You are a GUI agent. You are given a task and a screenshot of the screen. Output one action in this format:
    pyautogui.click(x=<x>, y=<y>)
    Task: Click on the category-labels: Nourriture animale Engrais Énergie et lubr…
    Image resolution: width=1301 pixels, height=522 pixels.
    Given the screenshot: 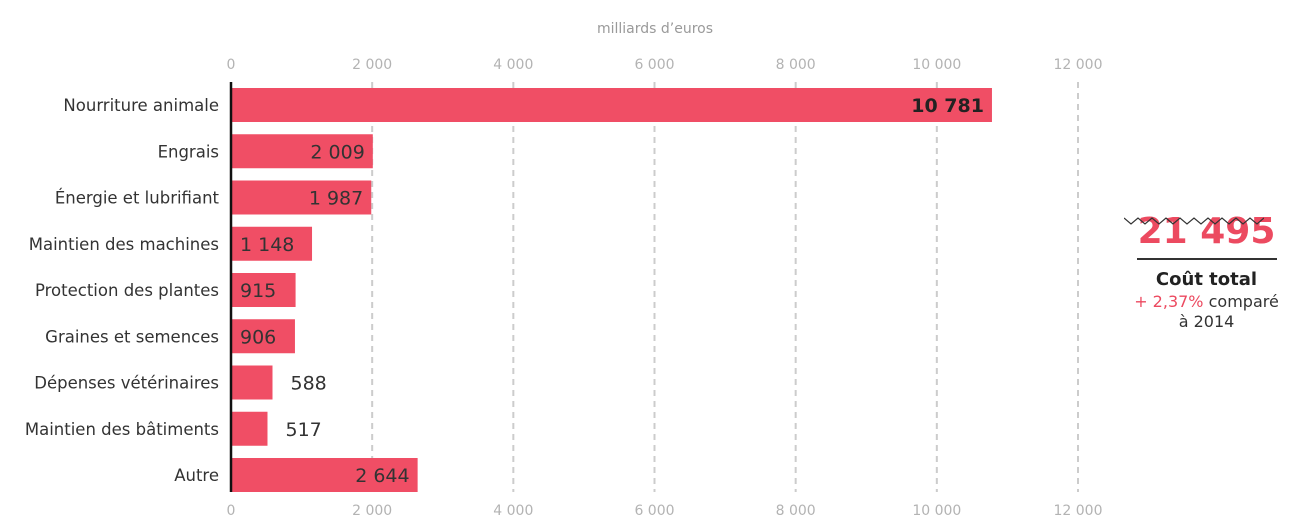 What is the action you would take?
    pyautogui.click(x=122, y=290)
    